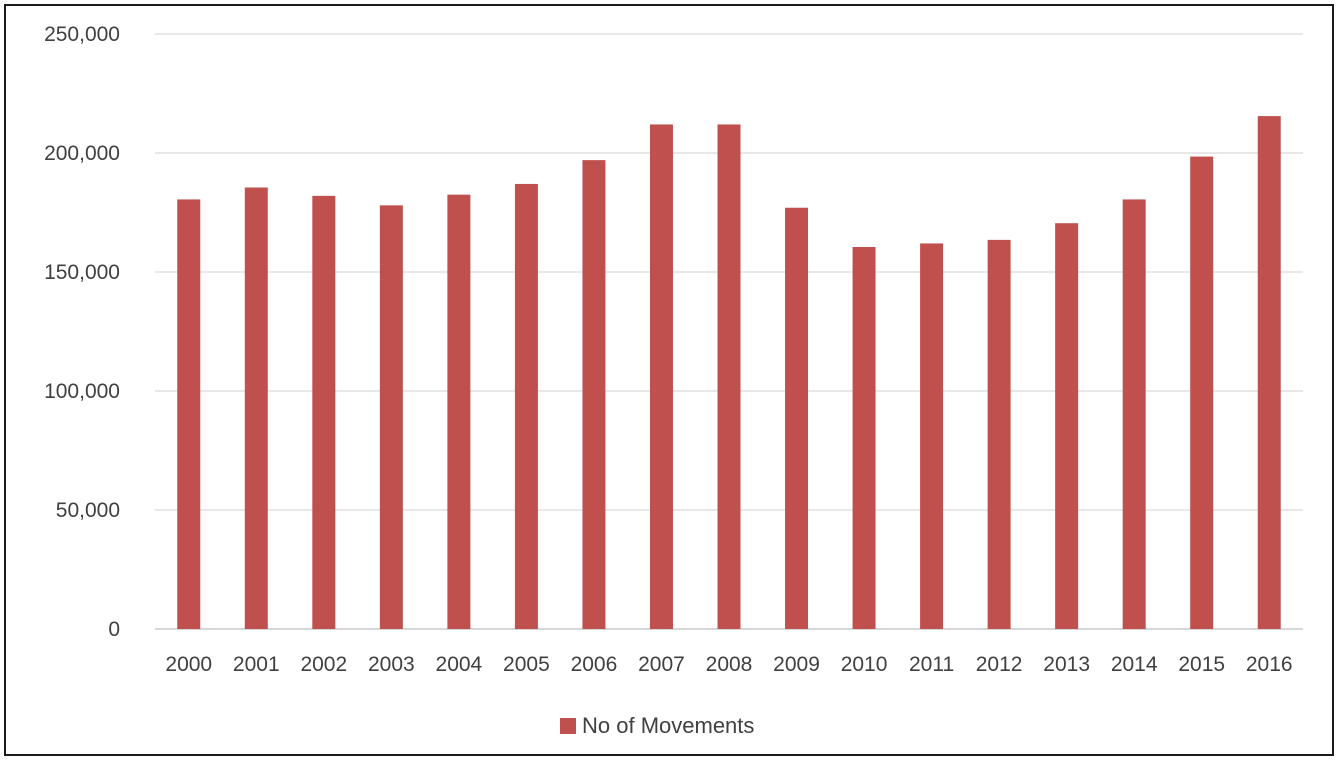 The width and height of the screenshot is (1340, 762). I want to click on bar-2006, so click(594, 394).